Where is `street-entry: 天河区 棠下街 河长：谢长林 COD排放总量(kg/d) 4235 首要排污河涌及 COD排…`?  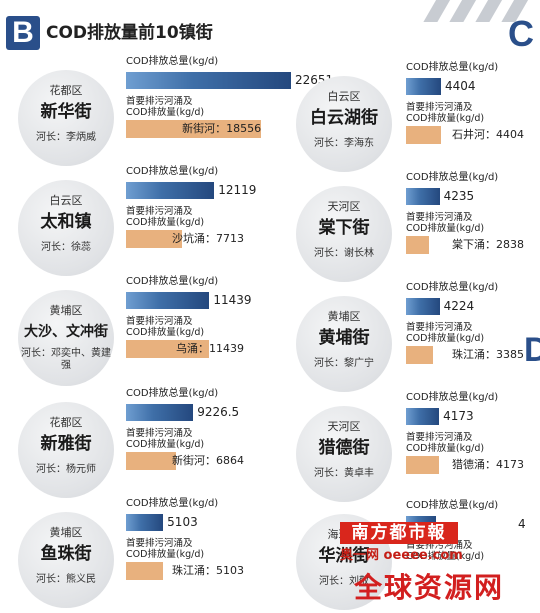
street-entry: 天河区 棠下街 河长：谢长林 COD排放总量(kg/d) 4235 首要排污河涌及 COD排… is located at coordinates (411, 232).